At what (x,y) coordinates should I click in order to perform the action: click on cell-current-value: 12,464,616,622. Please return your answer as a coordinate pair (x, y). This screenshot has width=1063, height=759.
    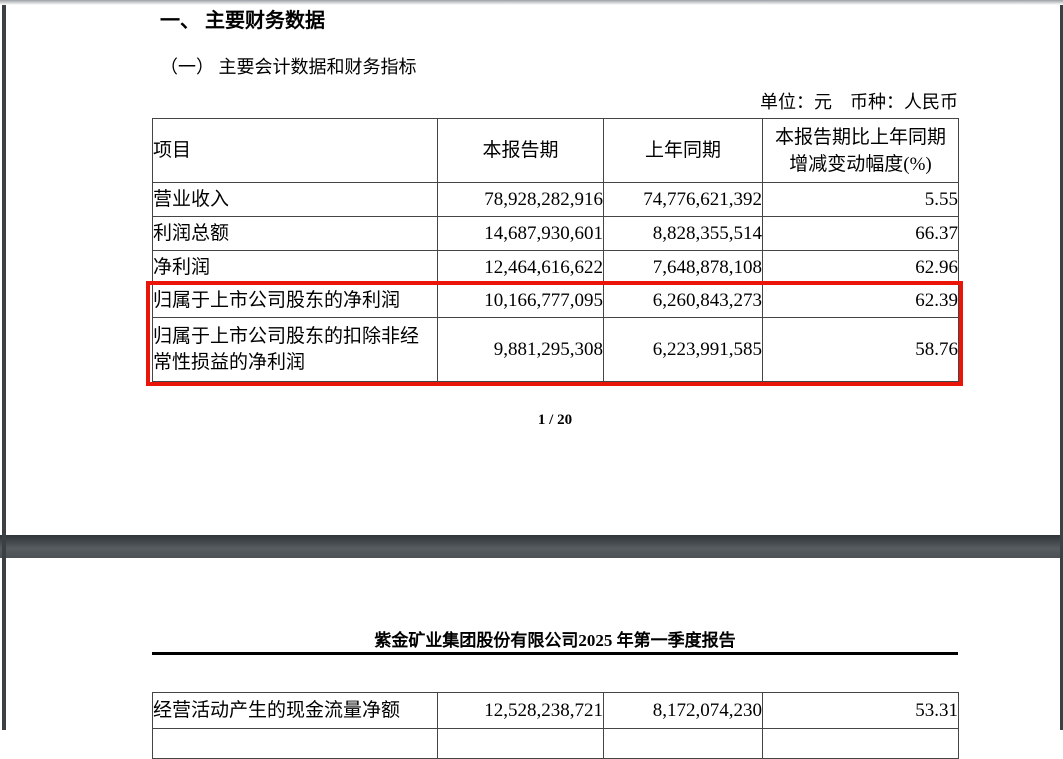
    Looking at the image, I should click on (520, 267).